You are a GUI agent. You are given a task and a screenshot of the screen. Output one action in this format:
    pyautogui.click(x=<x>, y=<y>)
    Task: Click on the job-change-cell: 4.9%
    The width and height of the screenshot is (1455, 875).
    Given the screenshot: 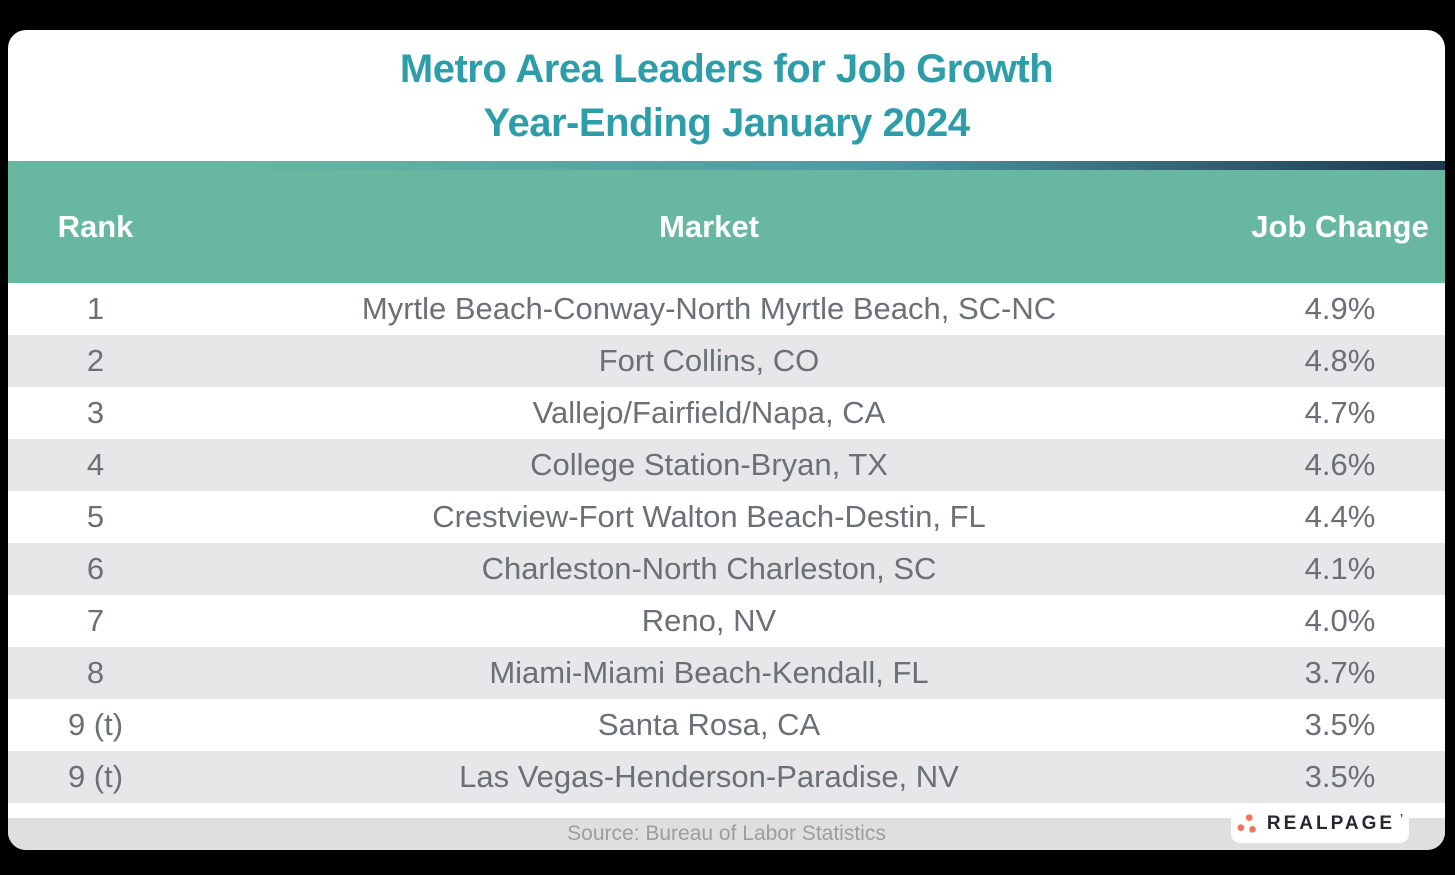 What is the action you would take?
    pyautogui.click(x=1340, y=308)
    